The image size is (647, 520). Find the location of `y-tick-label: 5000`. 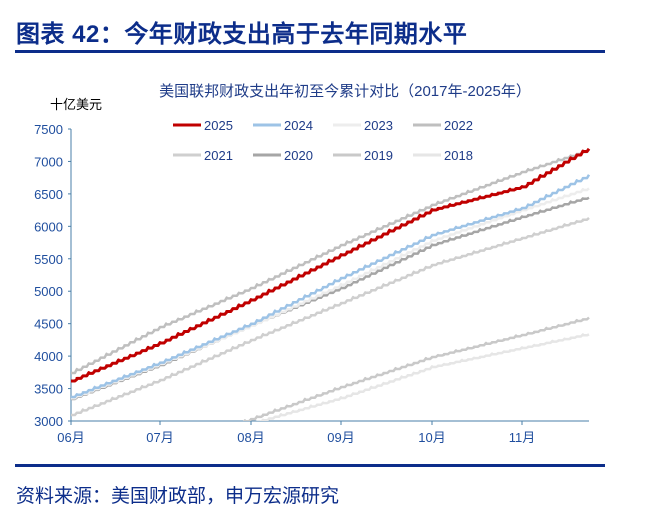

y-tick-label: 5000 is located at coordinates (48, 291).